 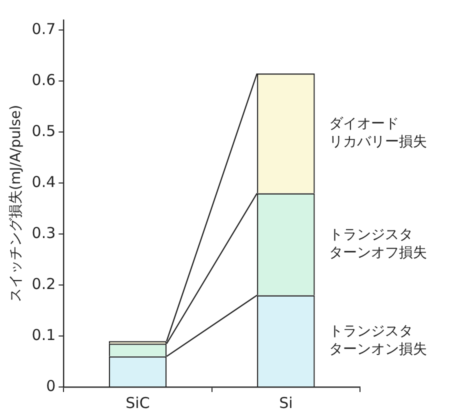 What do you see at coordinates (16, 203) in the screenshot?
I see `y-axis-title: スイッチング損失(mJ/A/pulse)` at bounding box center [16, 203].